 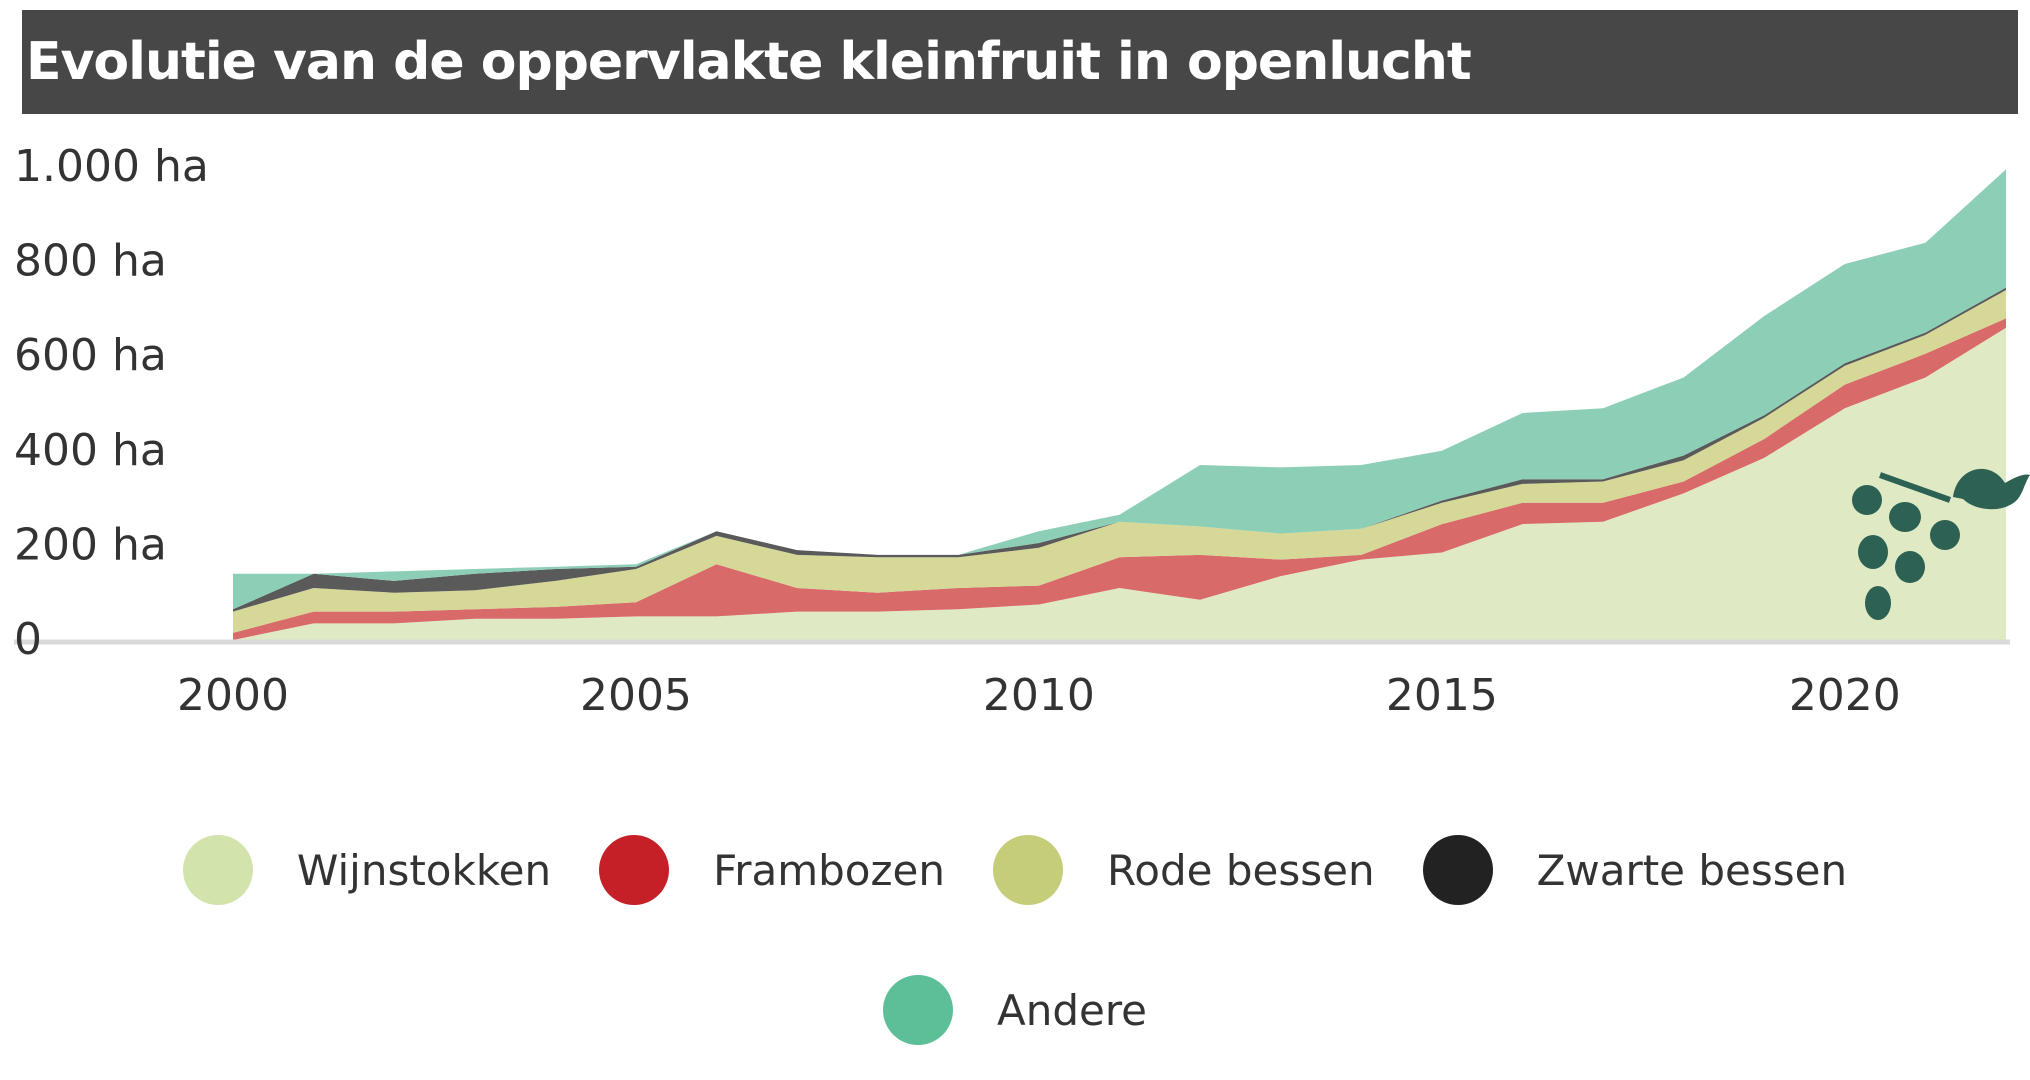 I want to click on legend-swatch-rode-bessen, so click(x=1028, y=870).